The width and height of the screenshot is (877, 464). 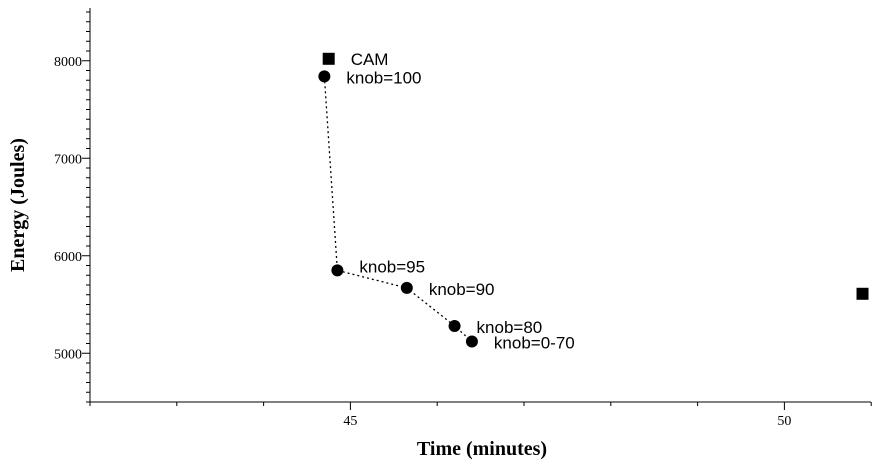 I want to click on y-axis-title: Energy (Joules), so click(x=18, y=205).